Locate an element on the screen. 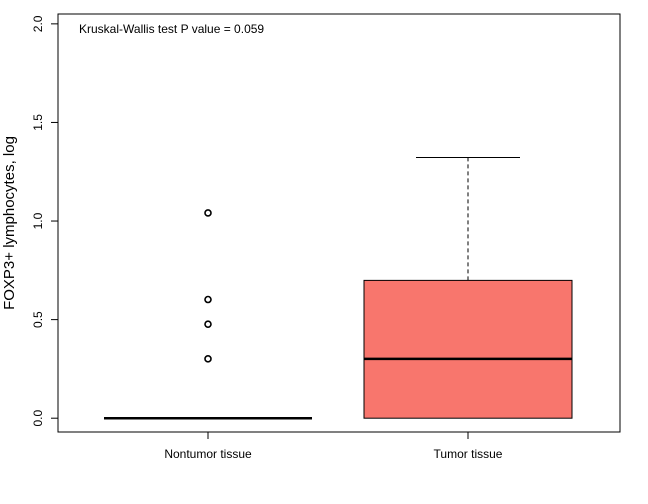 This screenshot has width=648, height=504. y-axis: 0.0 0.5 1.0 1.5 2.0 is located at coordinates (45, 221).